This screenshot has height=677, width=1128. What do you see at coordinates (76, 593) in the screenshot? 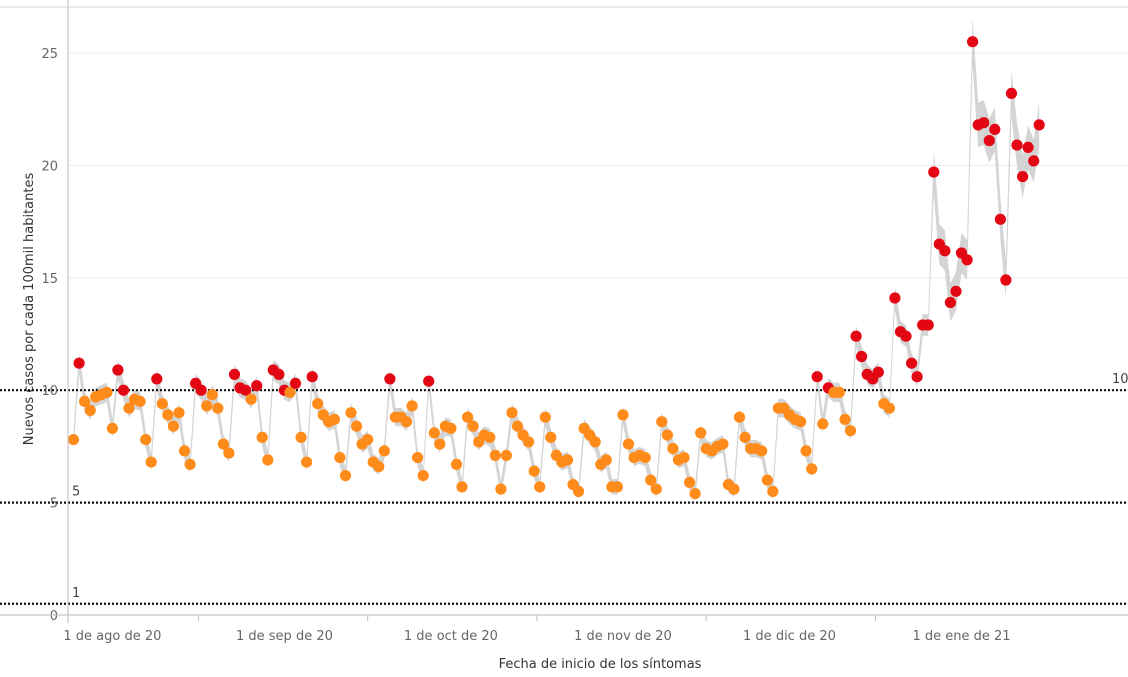
I see `threshold-label: 1` at bounding box center [76, 593].